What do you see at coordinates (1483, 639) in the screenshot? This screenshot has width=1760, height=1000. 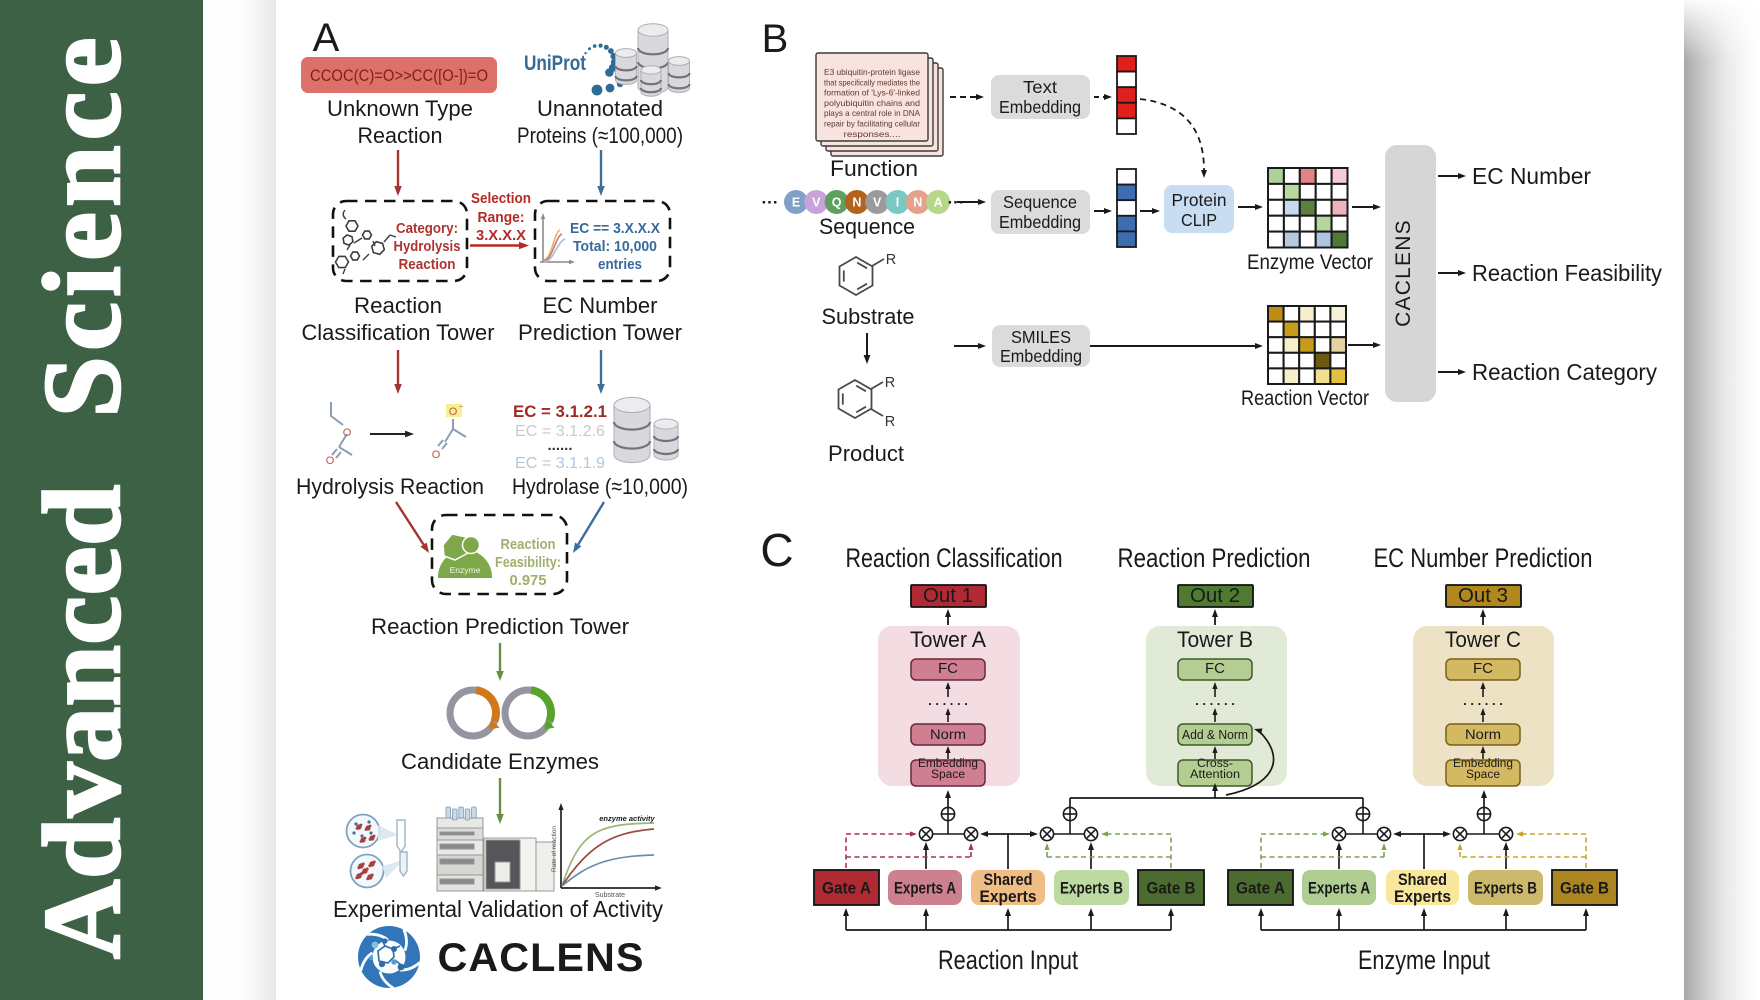 I see `svg-text: Tower C` at bounding box center [1483, 639].